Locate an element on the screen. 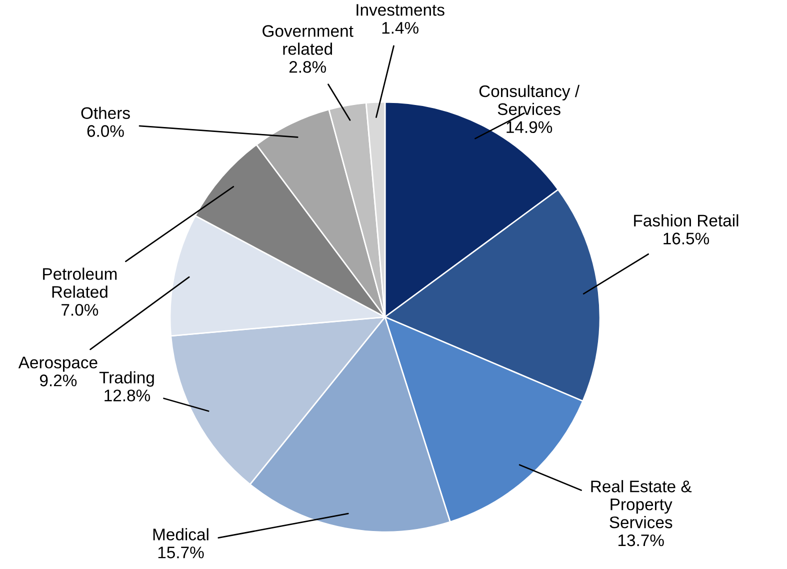 This screenshot has height=569, width=787. slice-label: Petroleum Related is located at coordinates (80, 283).